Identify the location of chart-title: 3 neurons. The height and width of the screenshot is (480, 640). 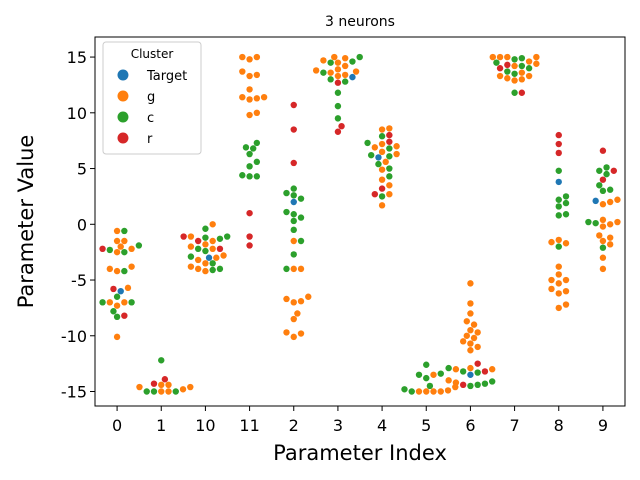
(360, 22).